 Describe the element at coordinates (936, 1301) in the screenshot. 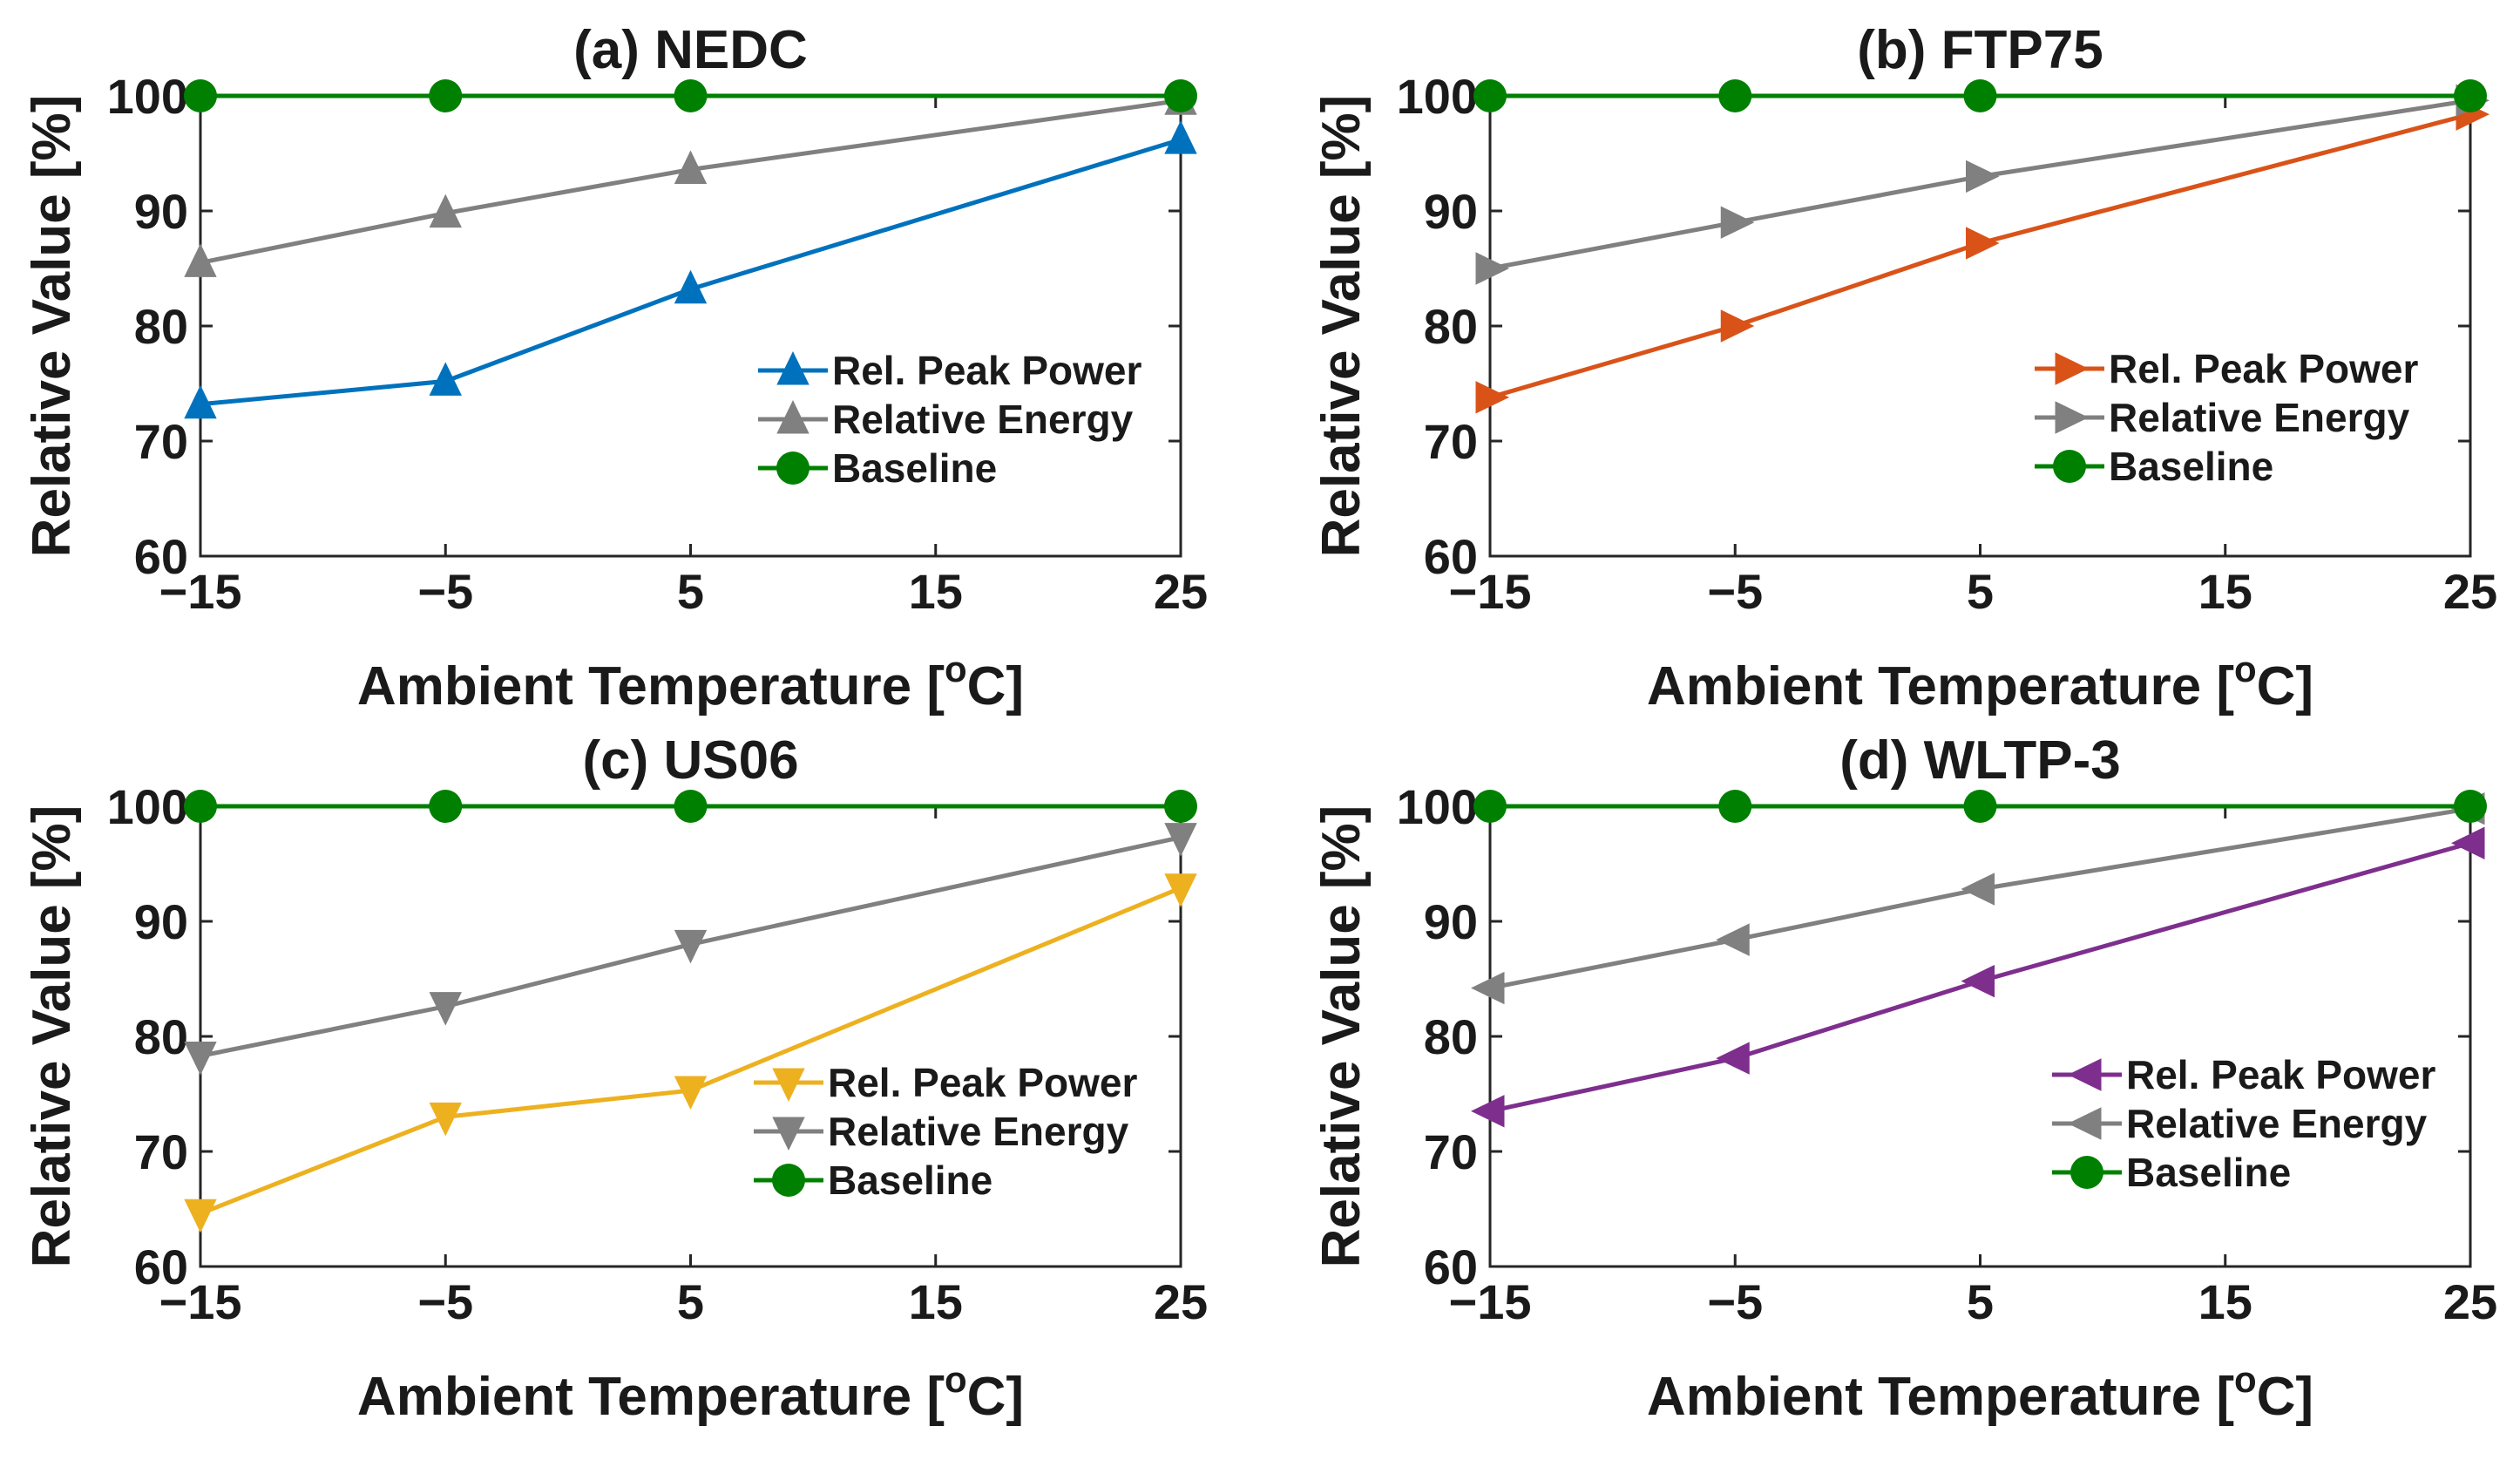

I see `x-tick-label: 15` at that location.